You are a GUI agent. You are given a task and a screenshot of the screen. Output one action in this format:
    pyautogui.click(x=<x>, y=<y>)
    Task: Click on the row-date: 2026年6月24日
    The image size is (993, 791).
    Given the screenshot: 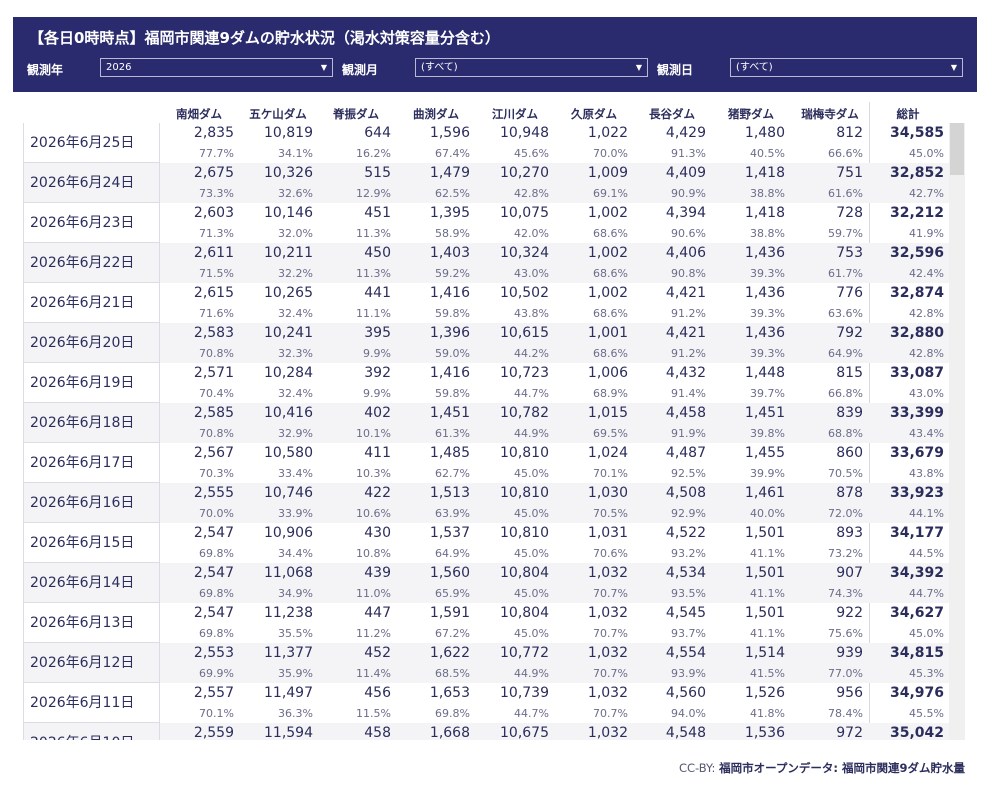 What is the action you would take?
    pyautogui.click(x=91, y=183)
    